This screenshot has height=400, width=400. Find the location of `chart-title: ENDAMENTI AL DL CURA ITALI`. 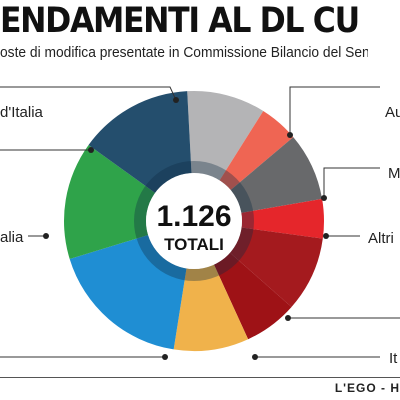

chart-title: ENDAMENTI AL DL CURA ITALI is located at coordinates (180, 21).